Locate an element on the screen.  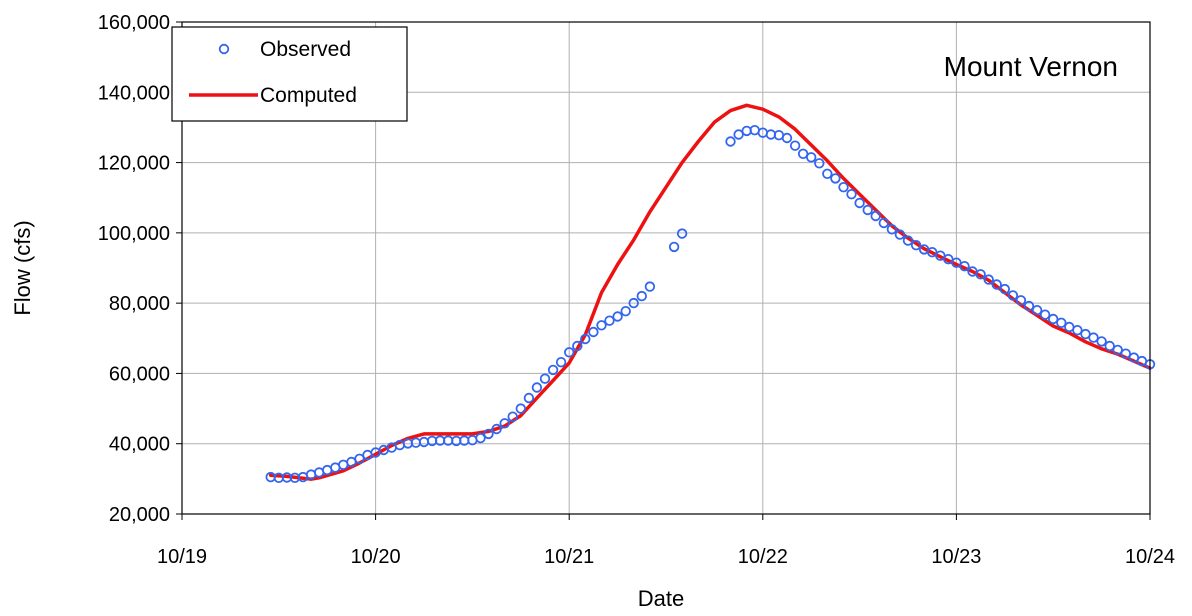
x-tick-label: 10/22 is located at coordinates (763, 557).